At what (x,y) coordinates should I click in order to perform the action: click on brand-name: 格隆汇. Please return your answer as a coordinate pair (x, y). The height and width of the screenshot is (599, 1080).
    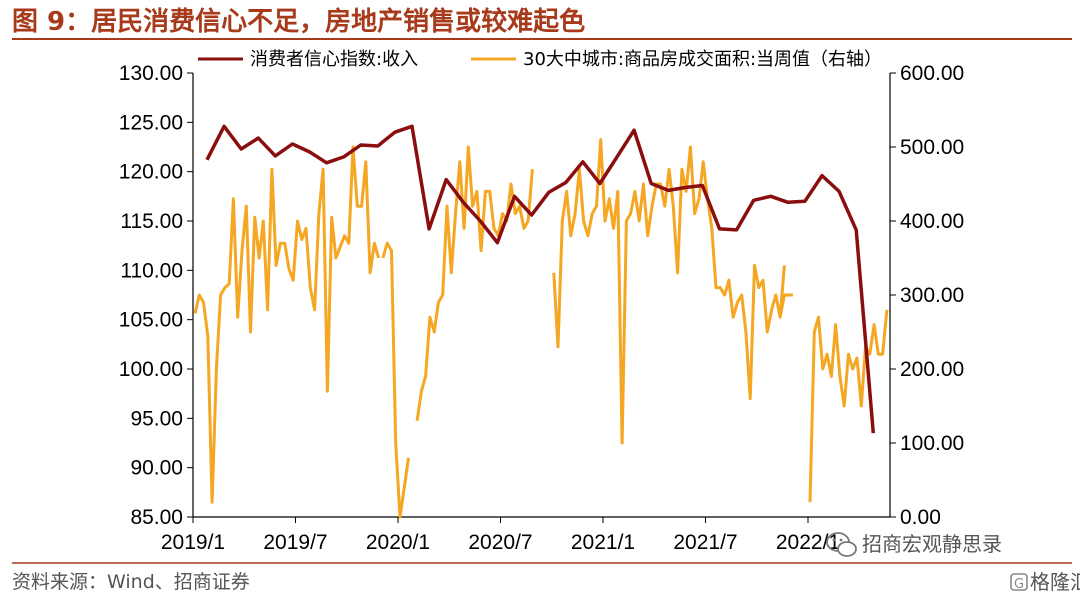
    Looking at the image, I should click on (1055, 582).